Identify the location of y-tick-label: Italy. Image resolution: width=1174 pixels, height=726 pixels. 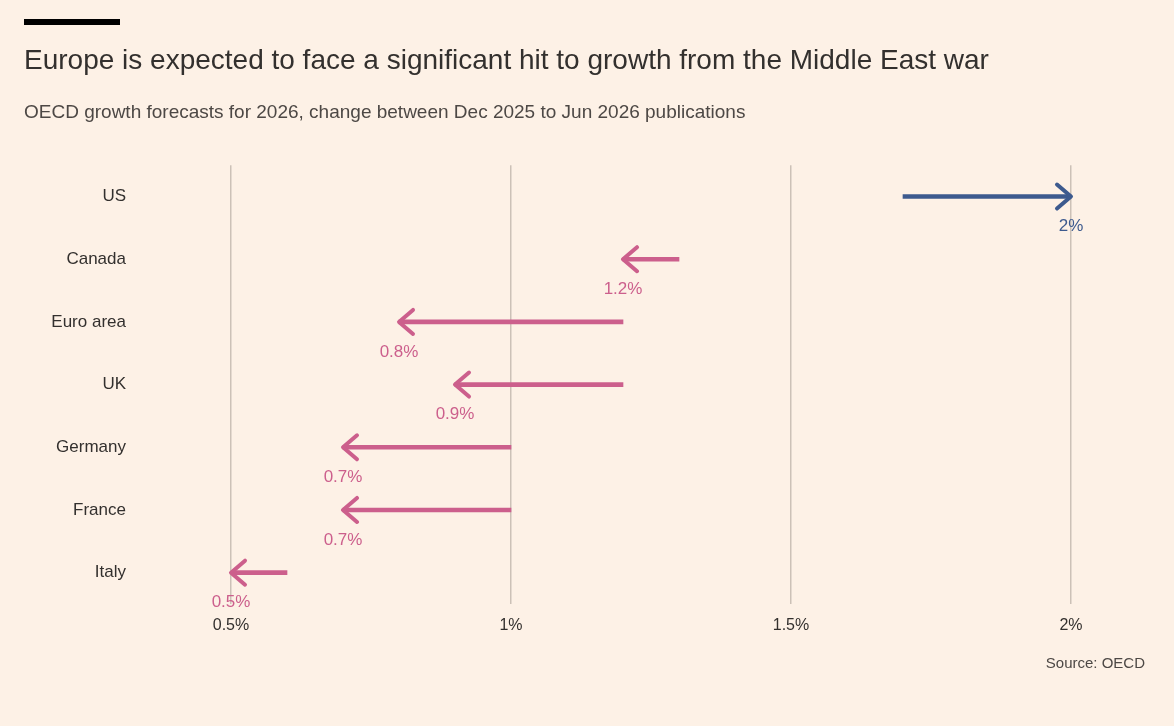
(110, 572).